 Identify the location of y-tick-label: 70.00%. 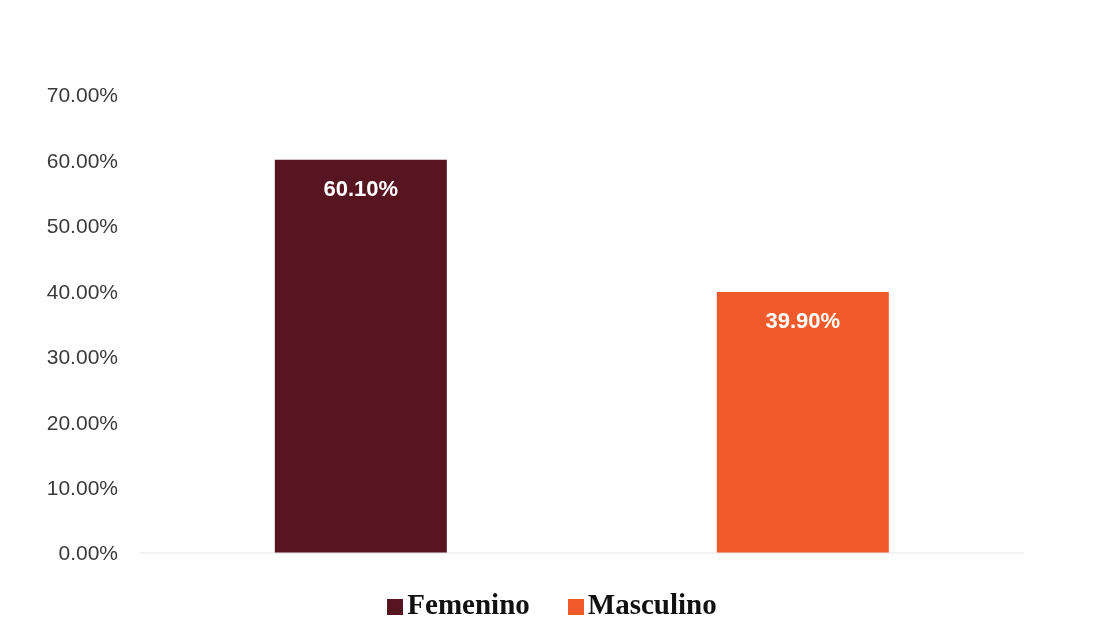
(82, 95).